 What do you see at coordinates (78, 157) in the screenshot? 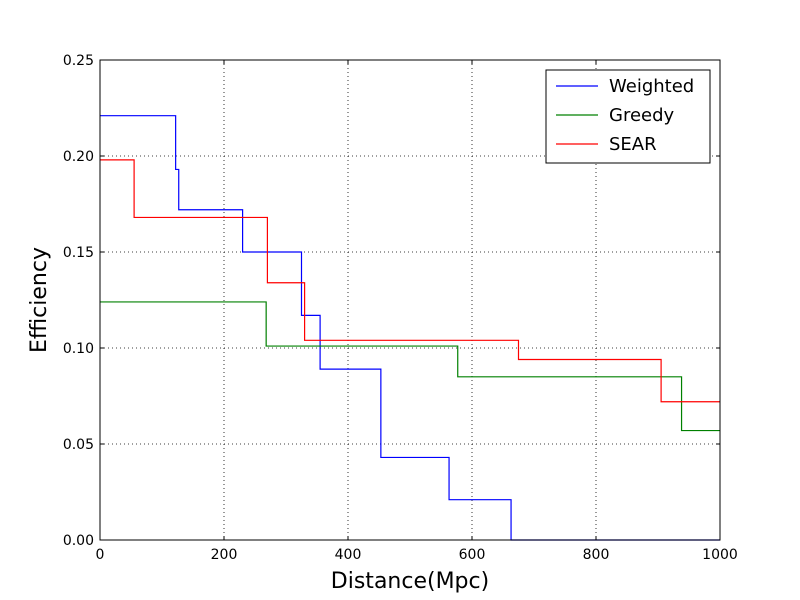
I see `y-tick-label: 0.20` at bounding box center [78, 157].